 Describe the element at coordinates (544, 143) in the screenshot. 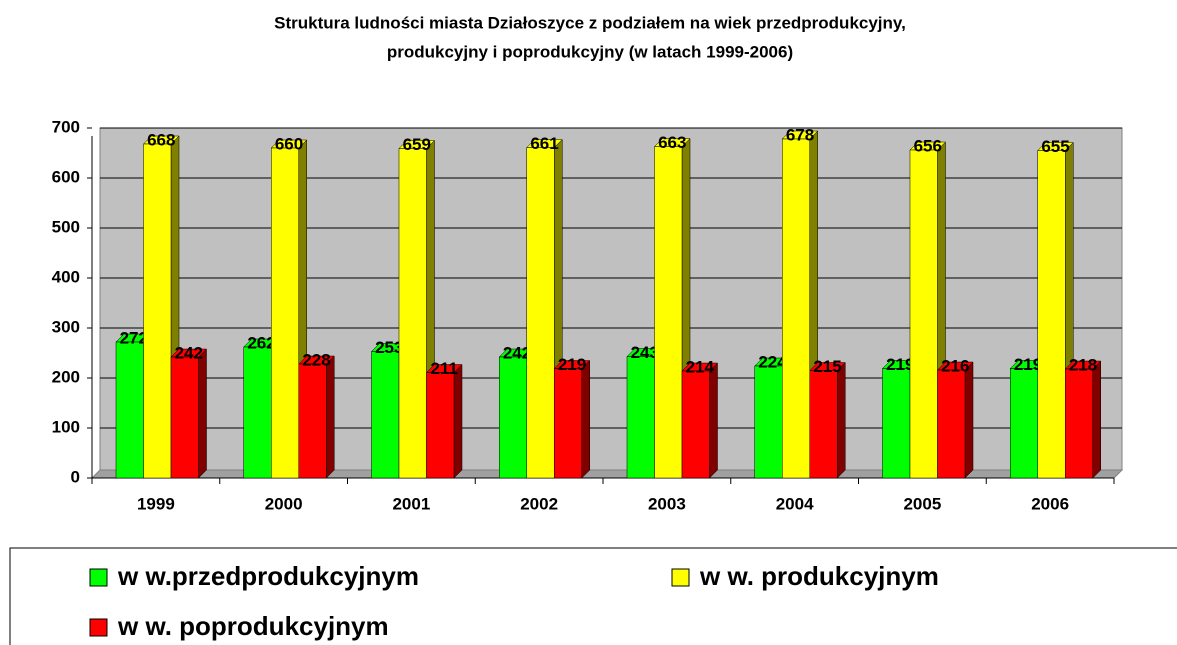

I see `data-label: 661` at that location.